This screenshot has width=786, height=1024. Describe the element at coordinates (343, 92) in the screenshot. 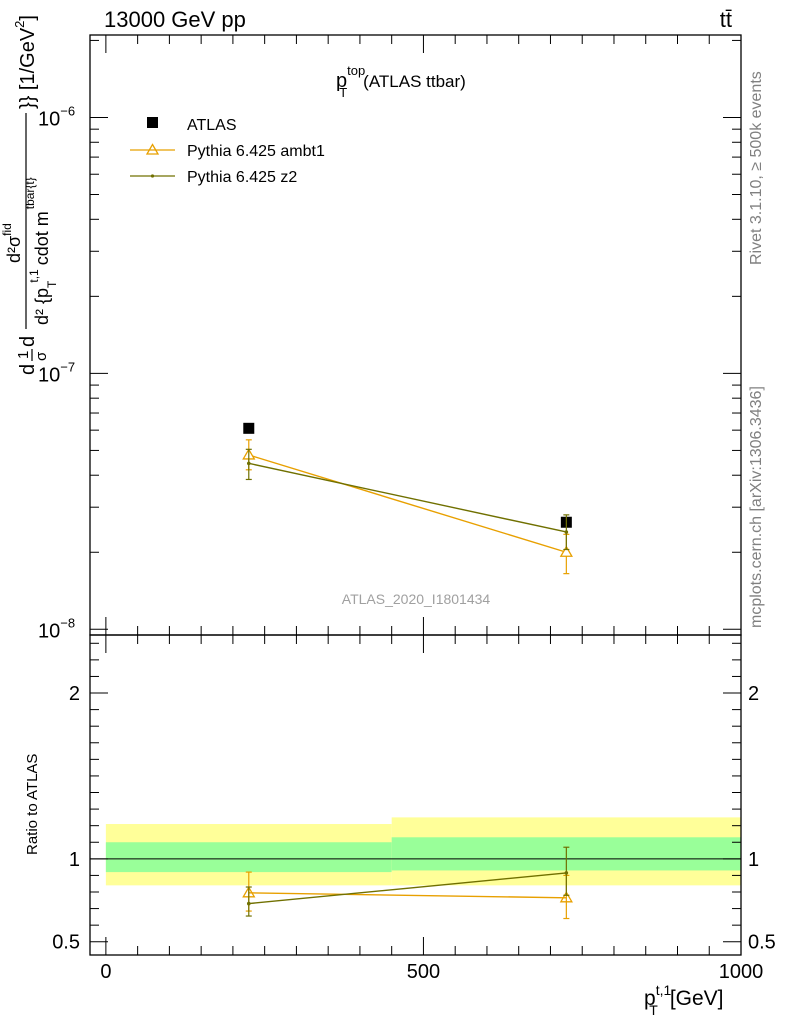

I see `plot-title-subscript: T` at that location.